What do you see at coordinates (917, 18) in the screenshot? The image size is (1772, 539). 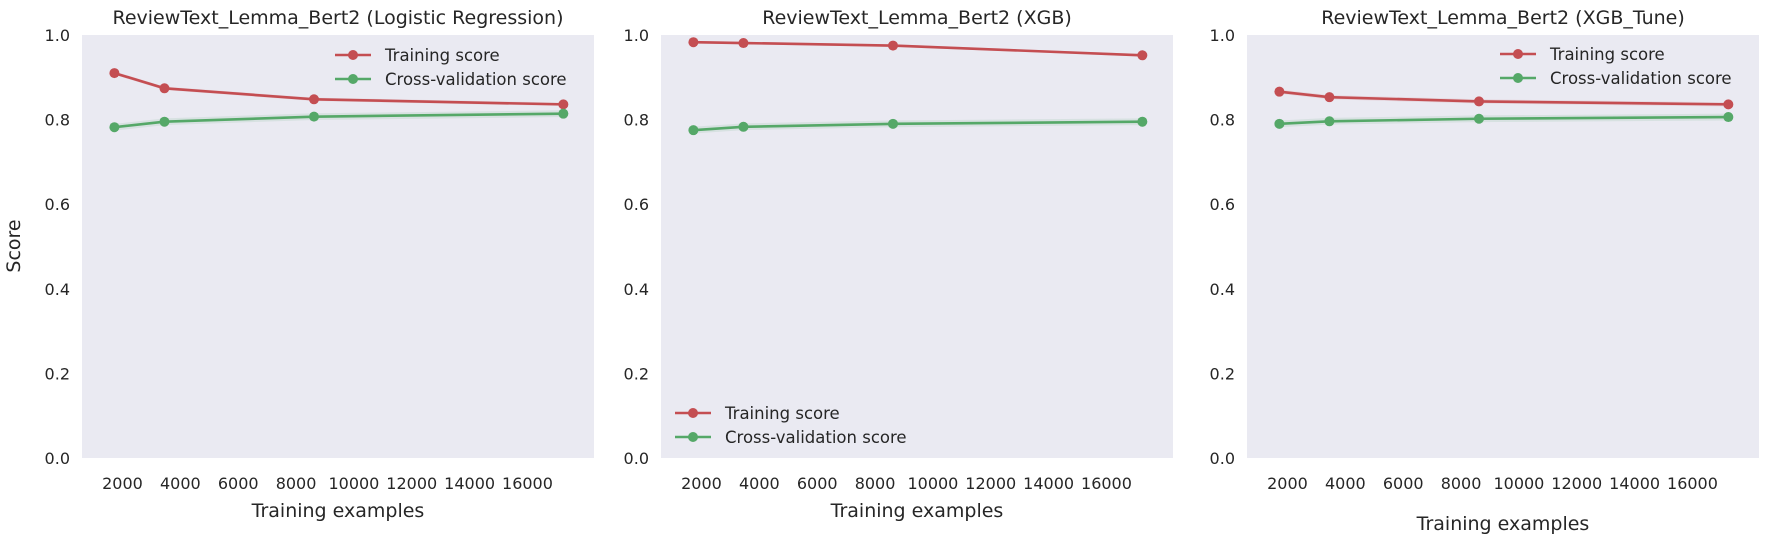 I see `chart-title: ReviewText_Lemma_Bert2 (XGB)` at bounding box center [917, 18].